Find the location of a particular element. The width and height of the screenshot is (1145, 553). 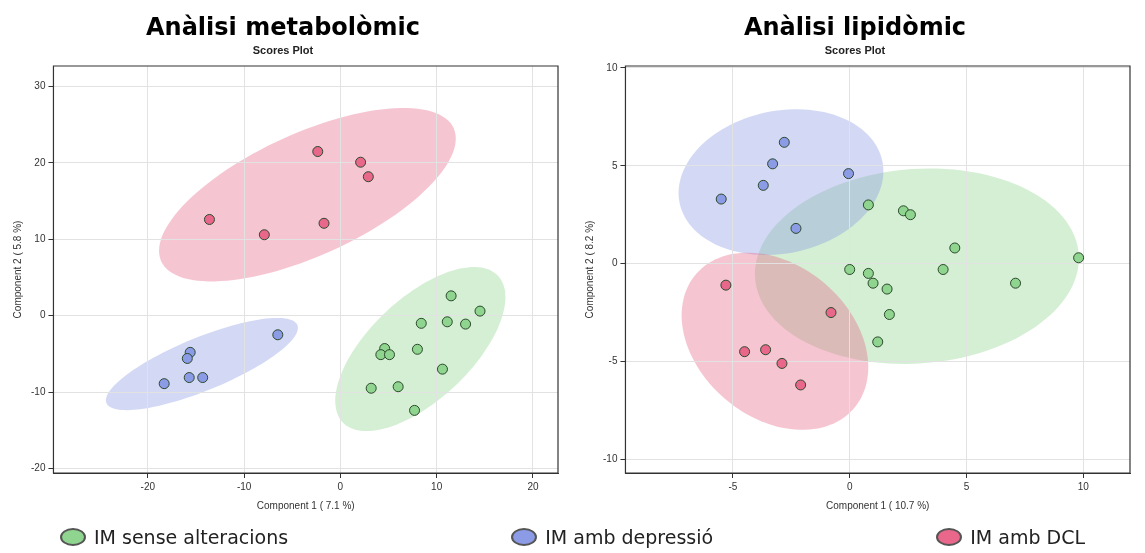

y-tick-label: 20 is located at coordinates (40, 162).